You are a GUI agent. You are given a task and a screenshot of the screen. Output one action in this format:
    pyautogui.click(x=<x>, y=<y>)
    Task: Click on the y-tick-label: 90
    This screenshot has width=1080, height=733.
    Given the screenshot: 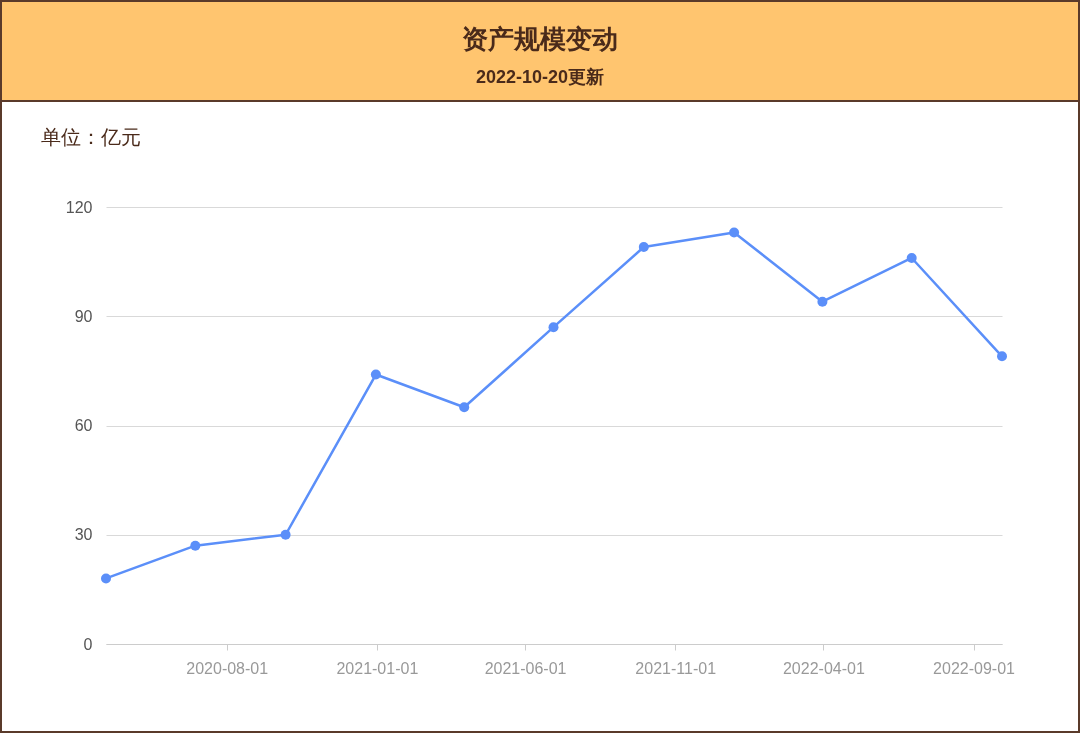 What is the action you would take?
    pyautogui.click(x=83, y=316)
    